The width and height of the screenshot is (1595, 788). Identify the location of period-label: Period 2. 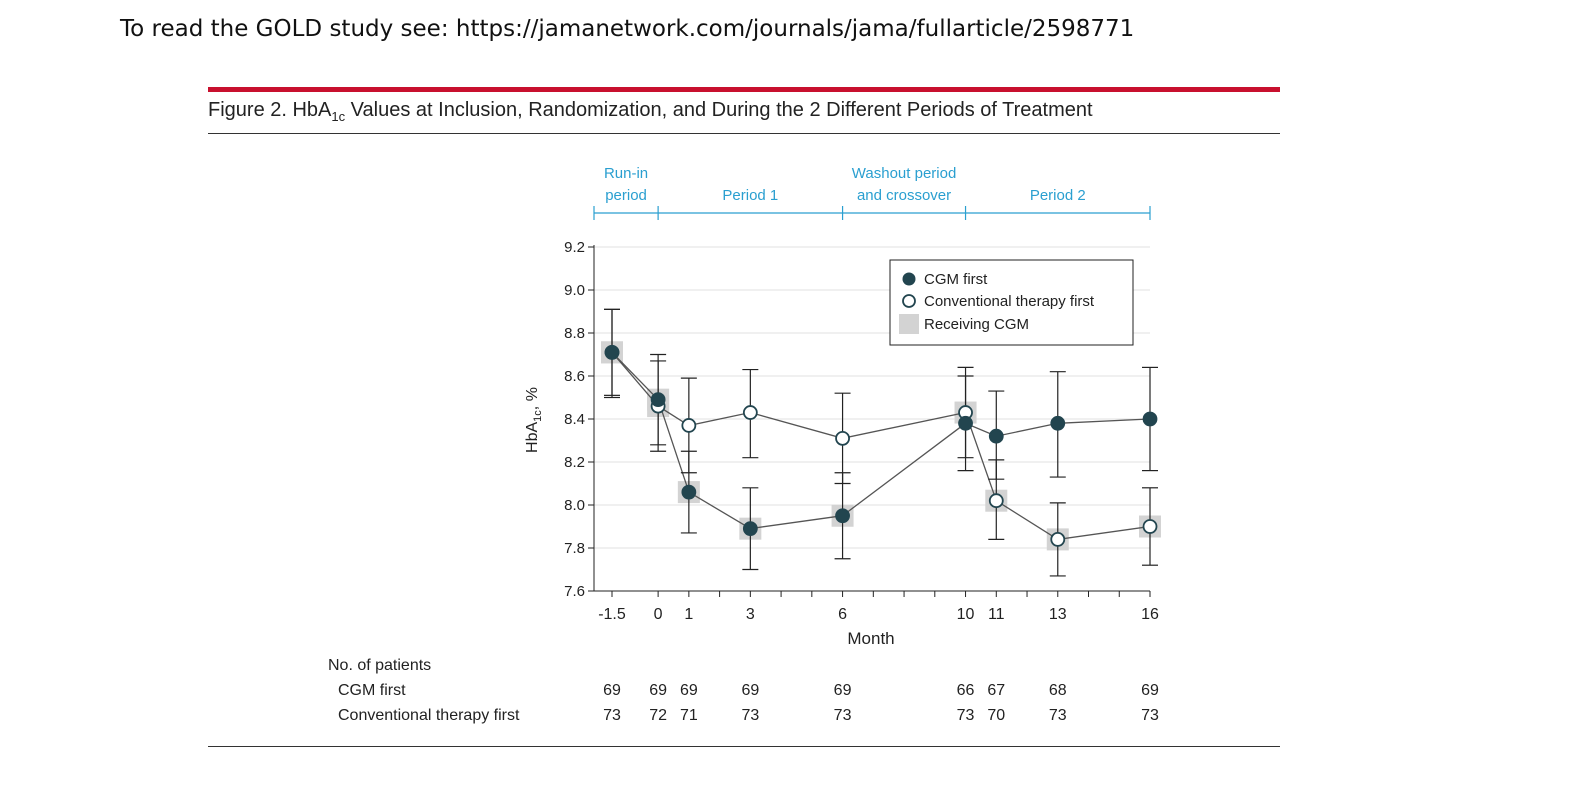
(1058, 195).